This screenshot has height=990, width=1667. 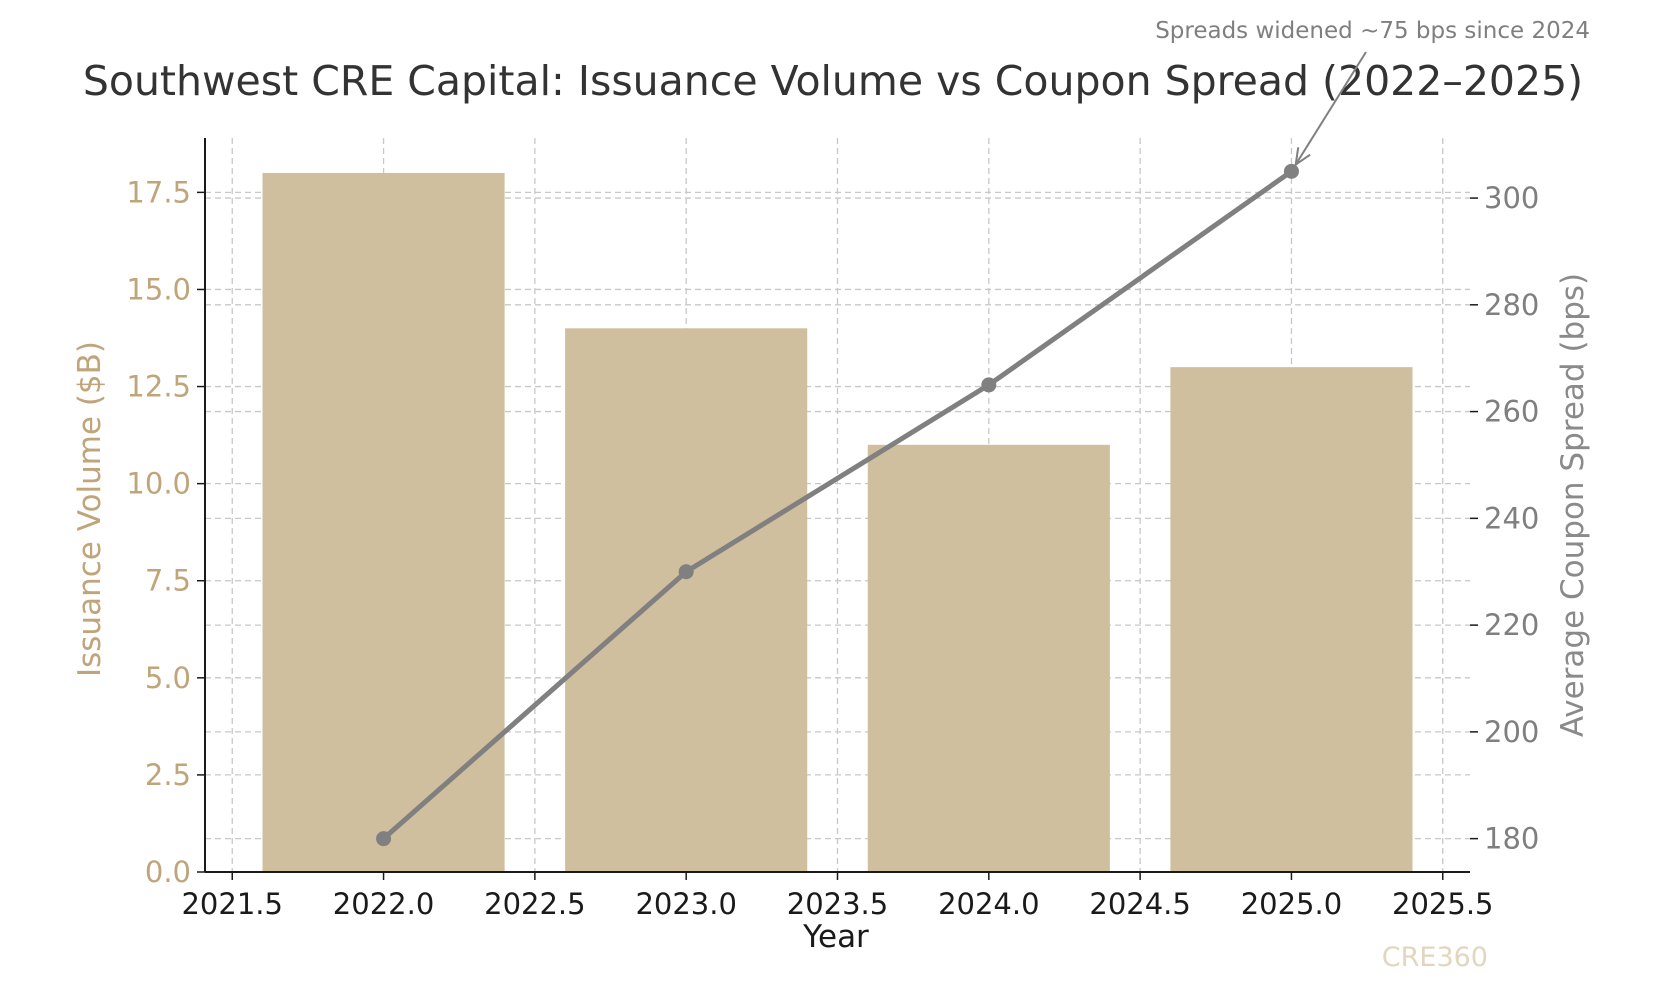 What do you see at coordinates (837, 904) in the screenshot?
I see `x-tick-label: 2023.5` at bounding box center [837, 904].